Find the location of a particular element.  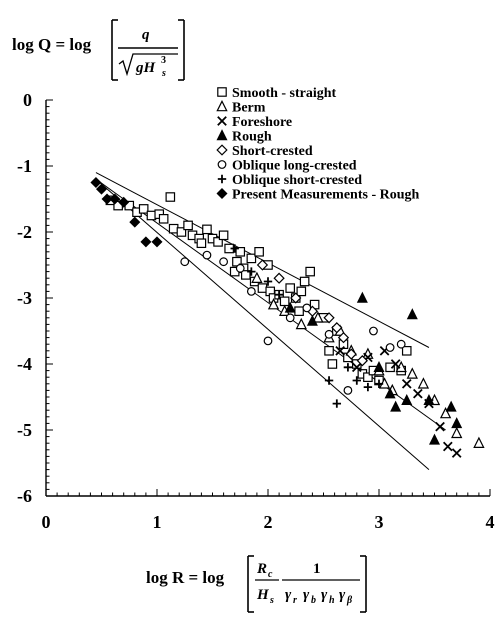

series-triangle-filled is located at coordinates (373, 368).